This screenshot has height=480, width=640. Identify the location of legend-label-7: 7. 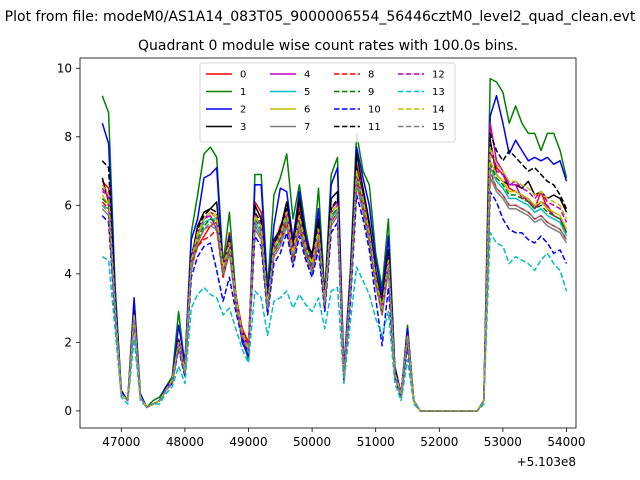
(307, 127).